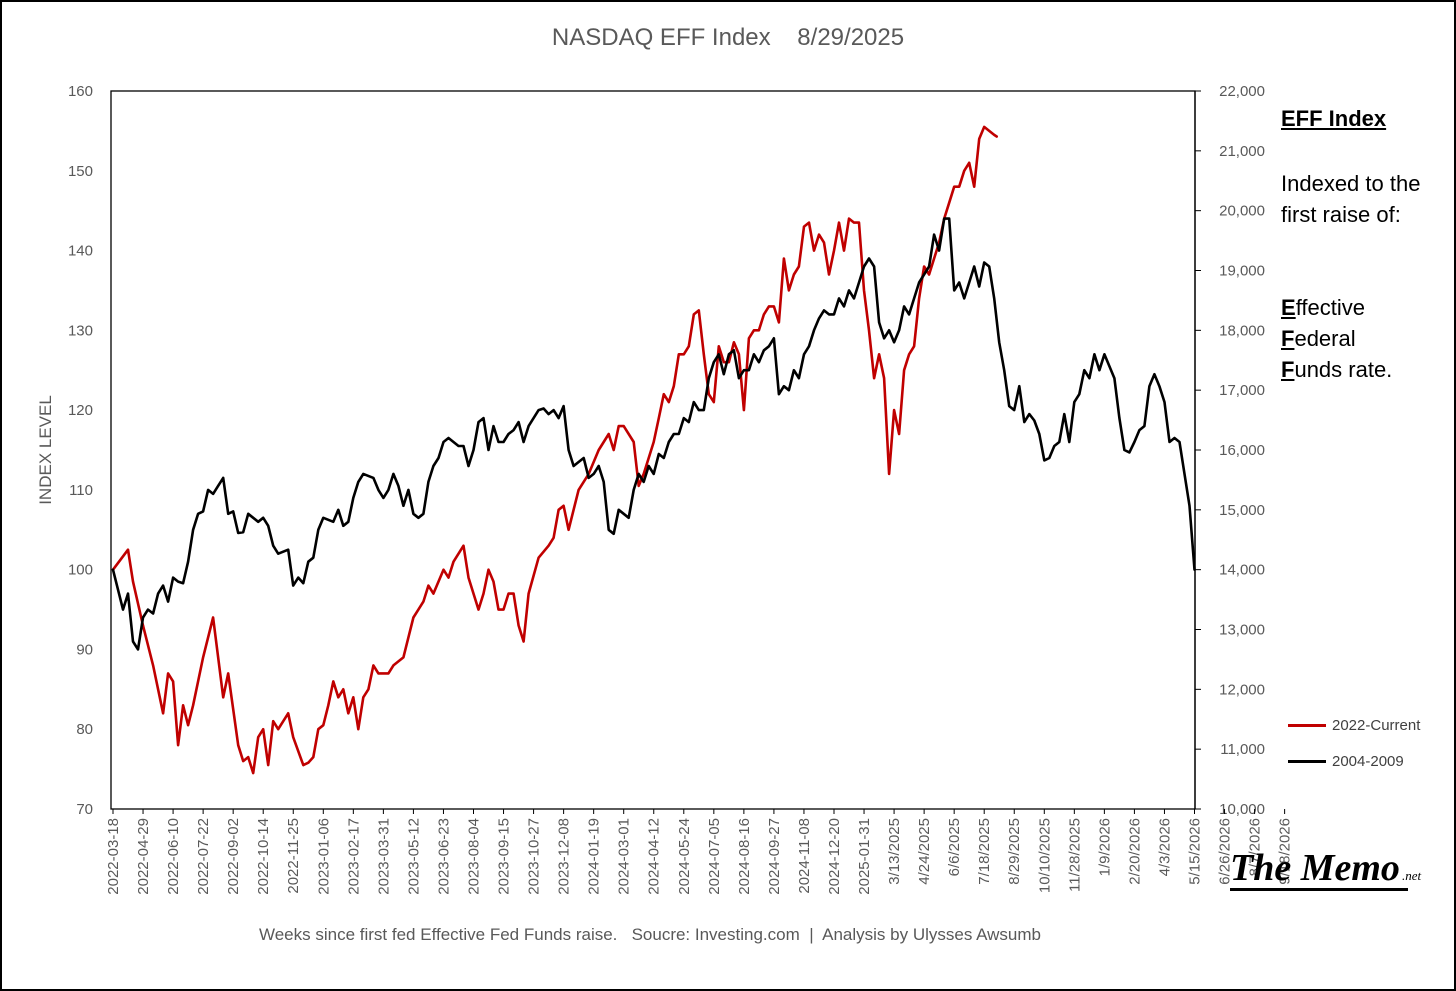 Image resolution: width=1456 pixels, height=991 pixels. What do you see at coordinates (1225, 851) in the screenshot?
I see `x-tick-label: 6/26/2026` at bounding box center [1225, 851].